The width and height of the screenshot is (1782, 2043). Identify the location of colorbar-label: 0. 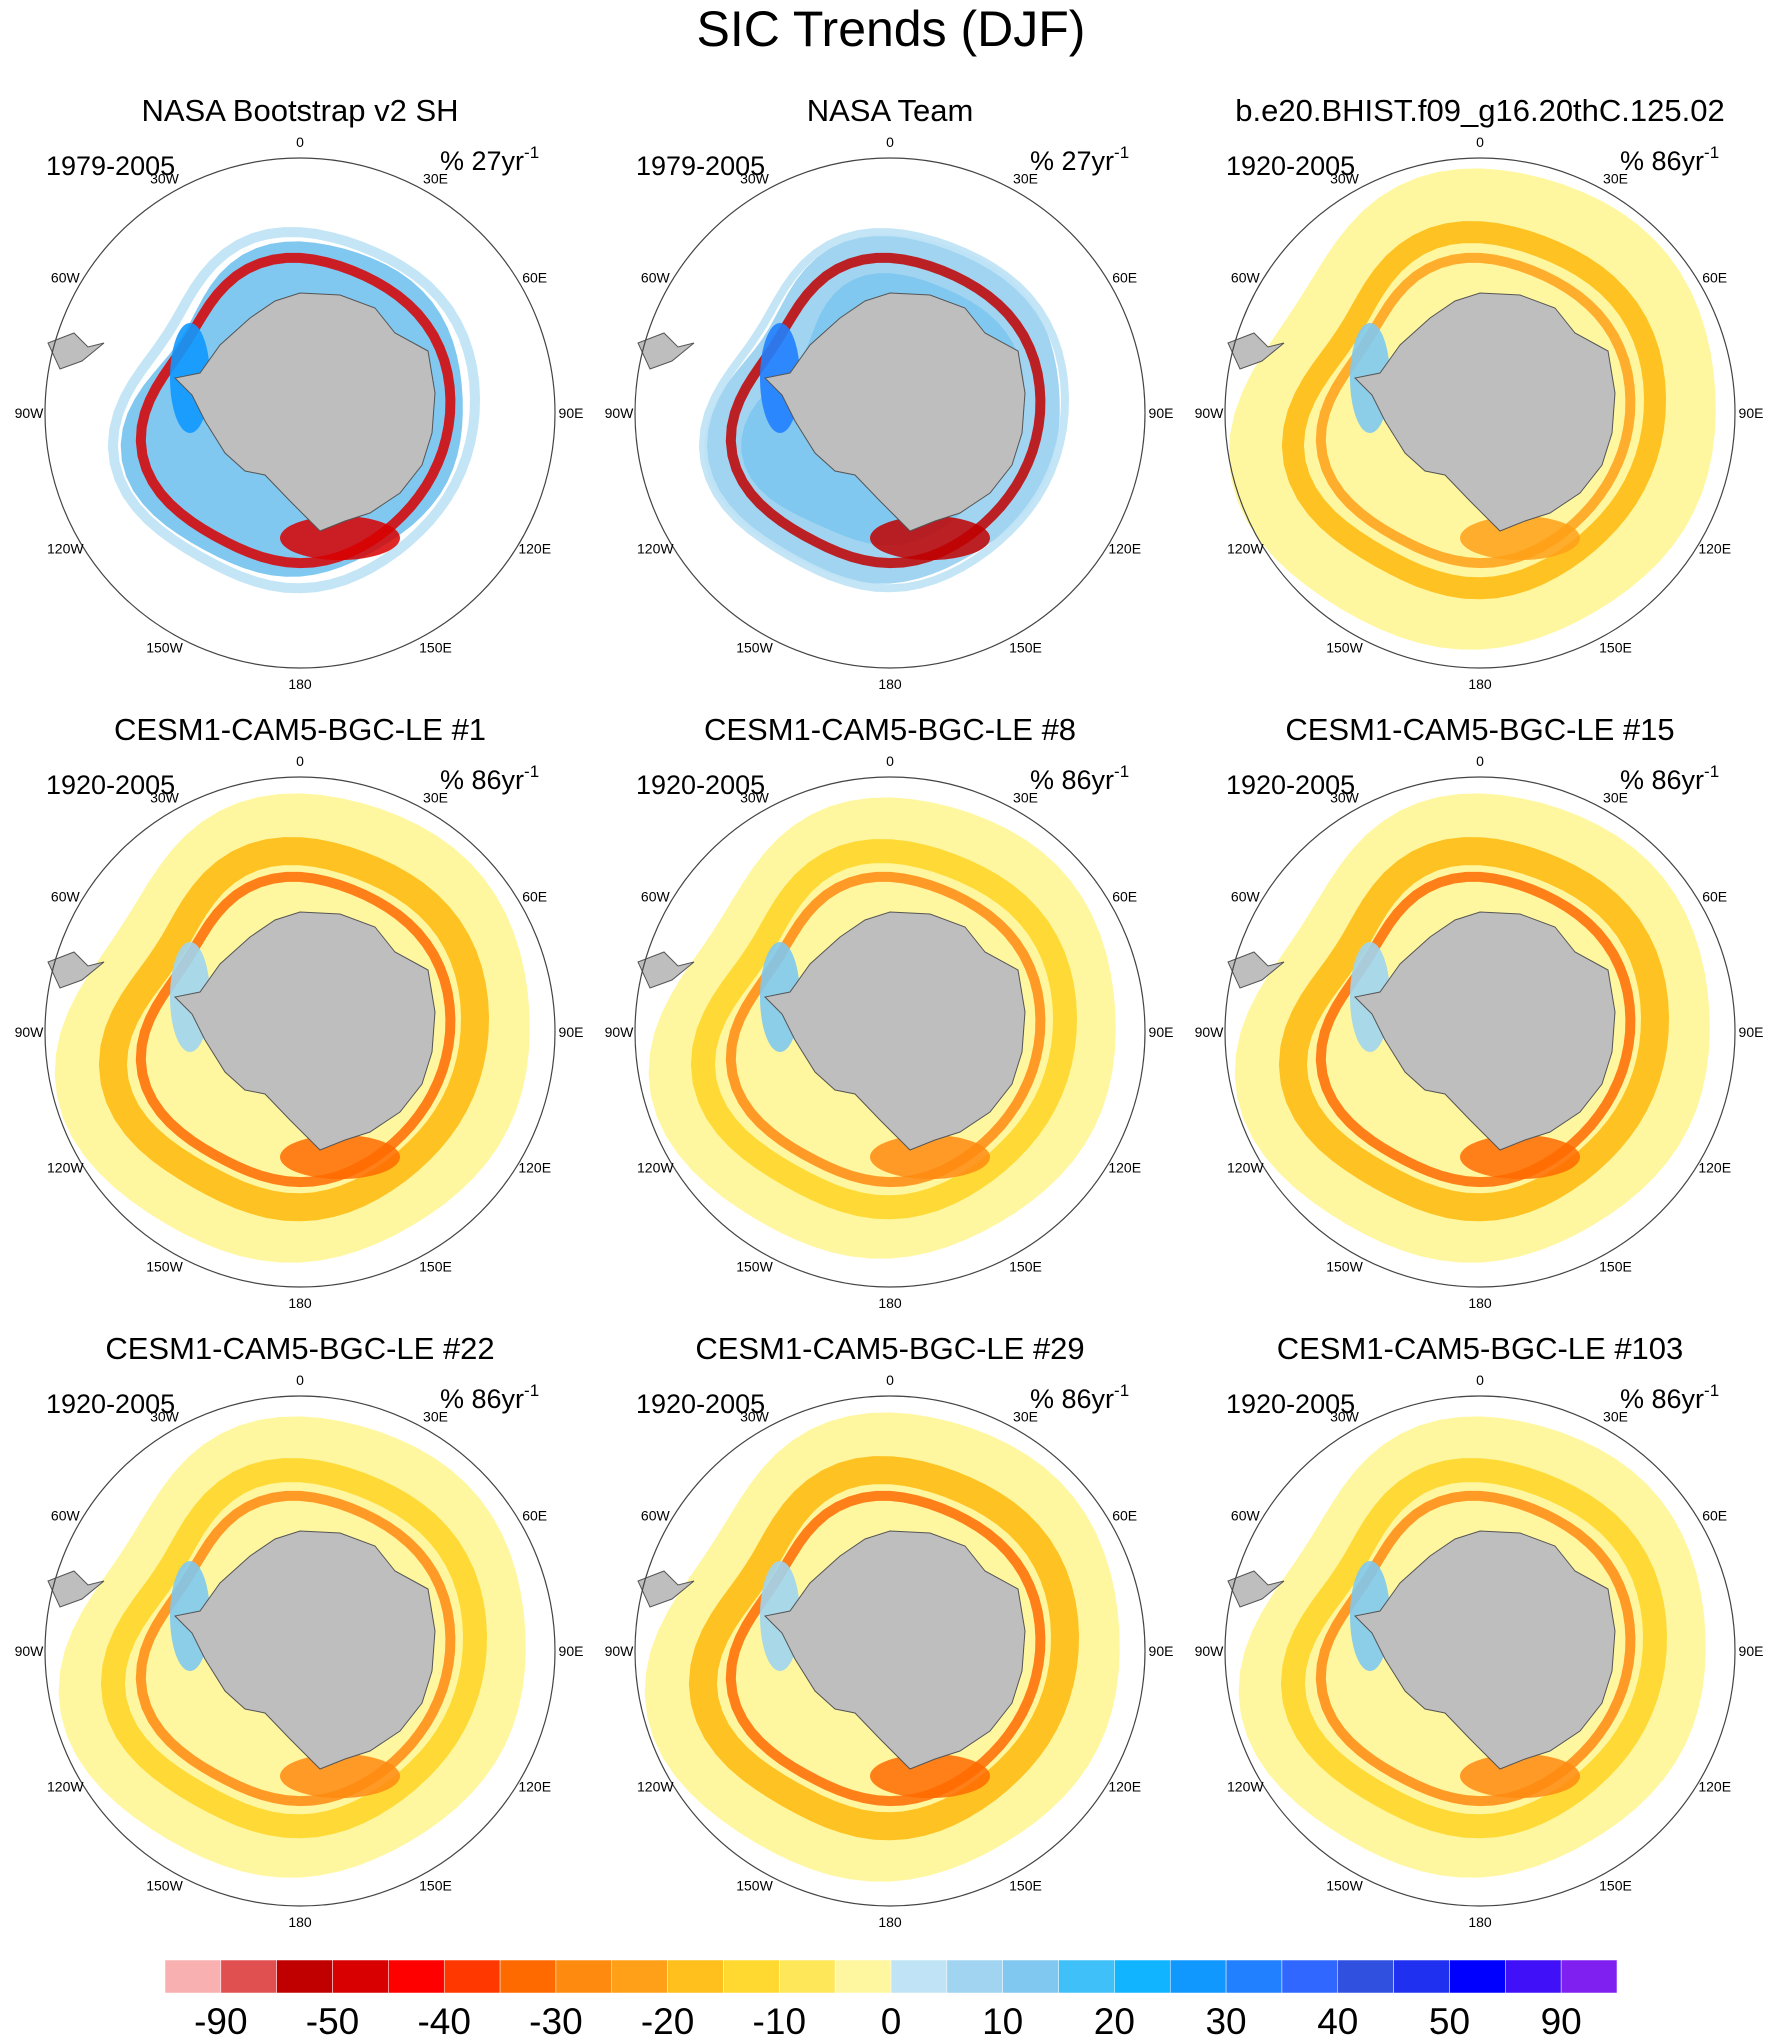
(891, 2021).